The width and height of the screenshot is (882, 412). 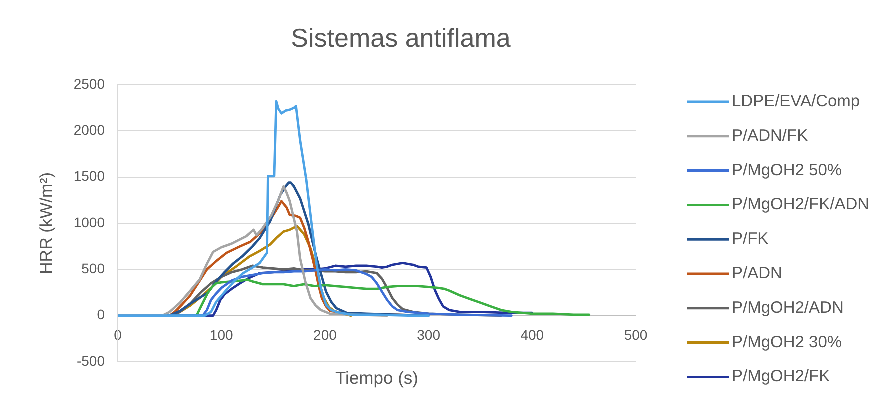 What do you see at coordinates (90, 84) in the screenshot?
I see `y-tick-label: 2500` at bounding box center [90, 84].